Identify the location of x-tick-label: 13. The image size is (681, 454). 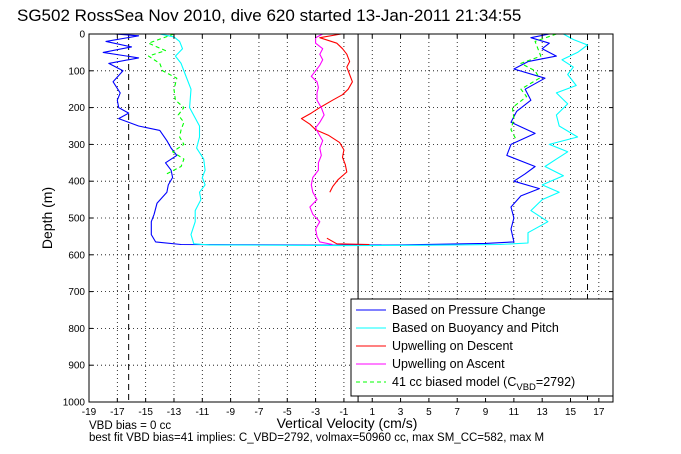
(543, 412).